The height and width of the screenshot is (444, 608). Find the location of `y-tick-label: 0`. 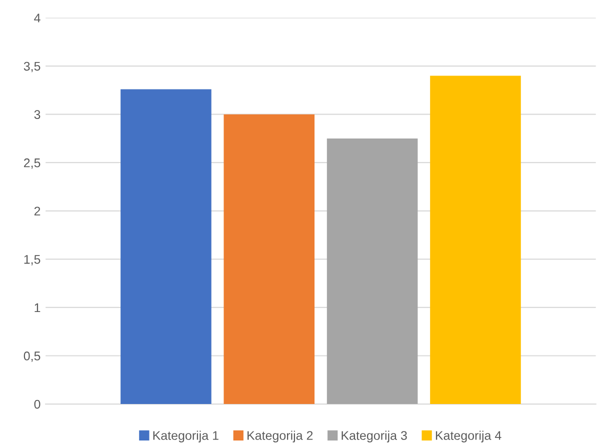

y-tick-label: 0 is located at coordinates (37, 404).